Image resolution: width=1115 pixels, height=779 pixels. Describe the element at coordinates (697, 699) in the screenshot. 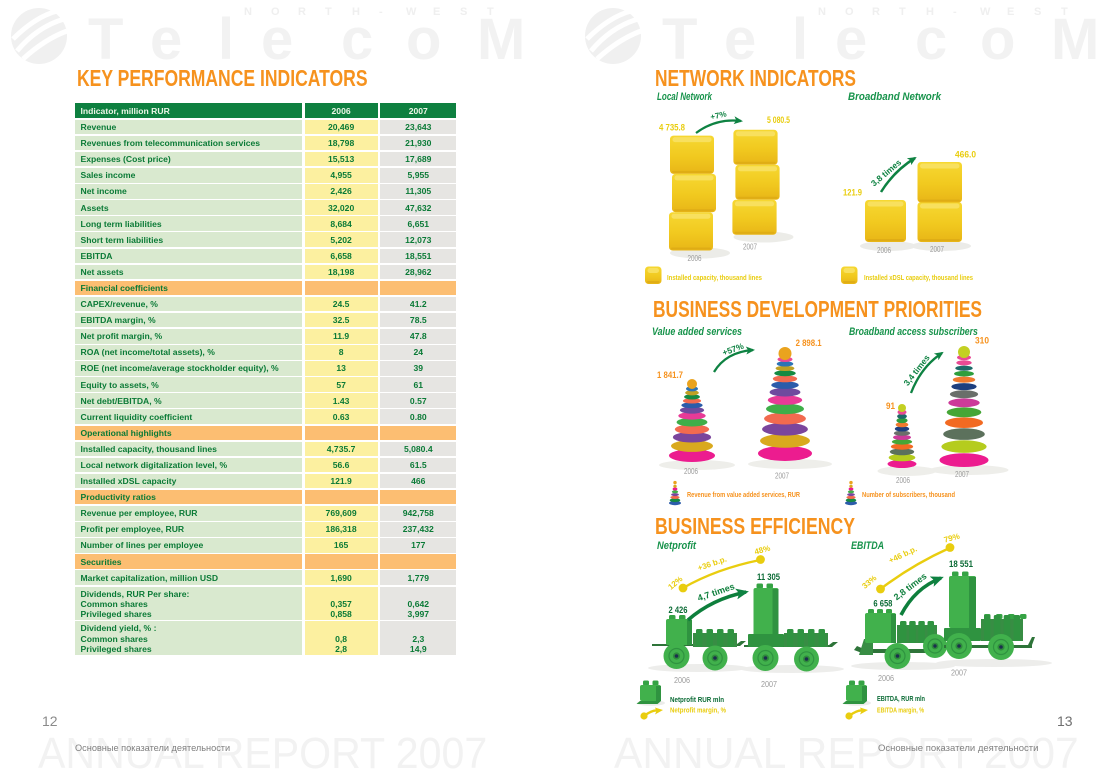

I see `svg-text: Netprofit RUR mln` at that location.